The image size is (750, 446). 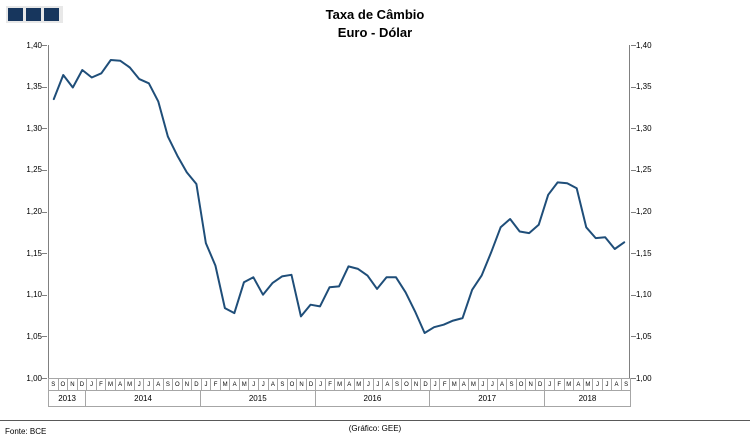 I want to click on year-label: 2016, so click(x=373, y=398).